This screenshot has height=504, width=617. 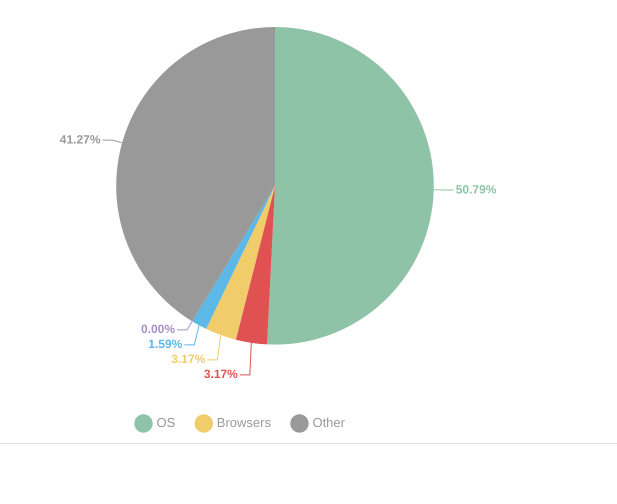 What do you see at coordinates (244, 422) in the screenshot?
I see `legend-label: Browsers` at bounding box center [244, 422].